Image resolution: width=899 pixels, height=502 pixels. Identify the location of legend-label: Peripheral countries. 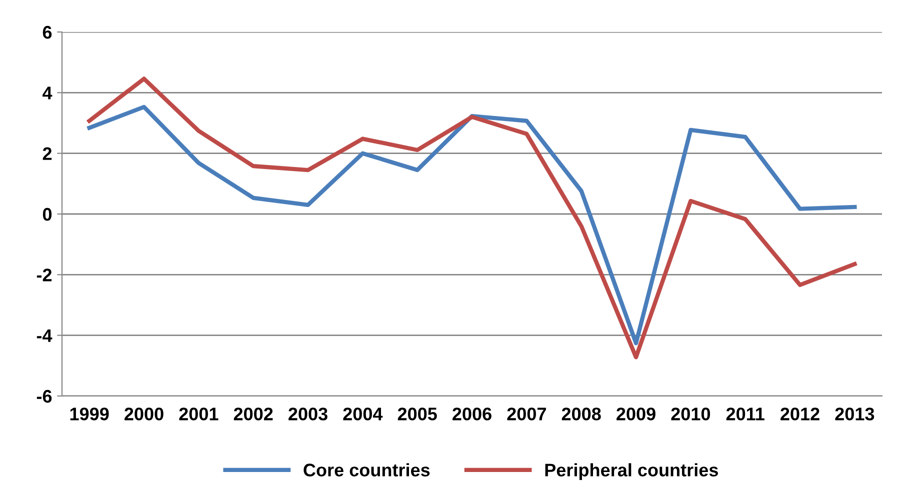
(631, 471).